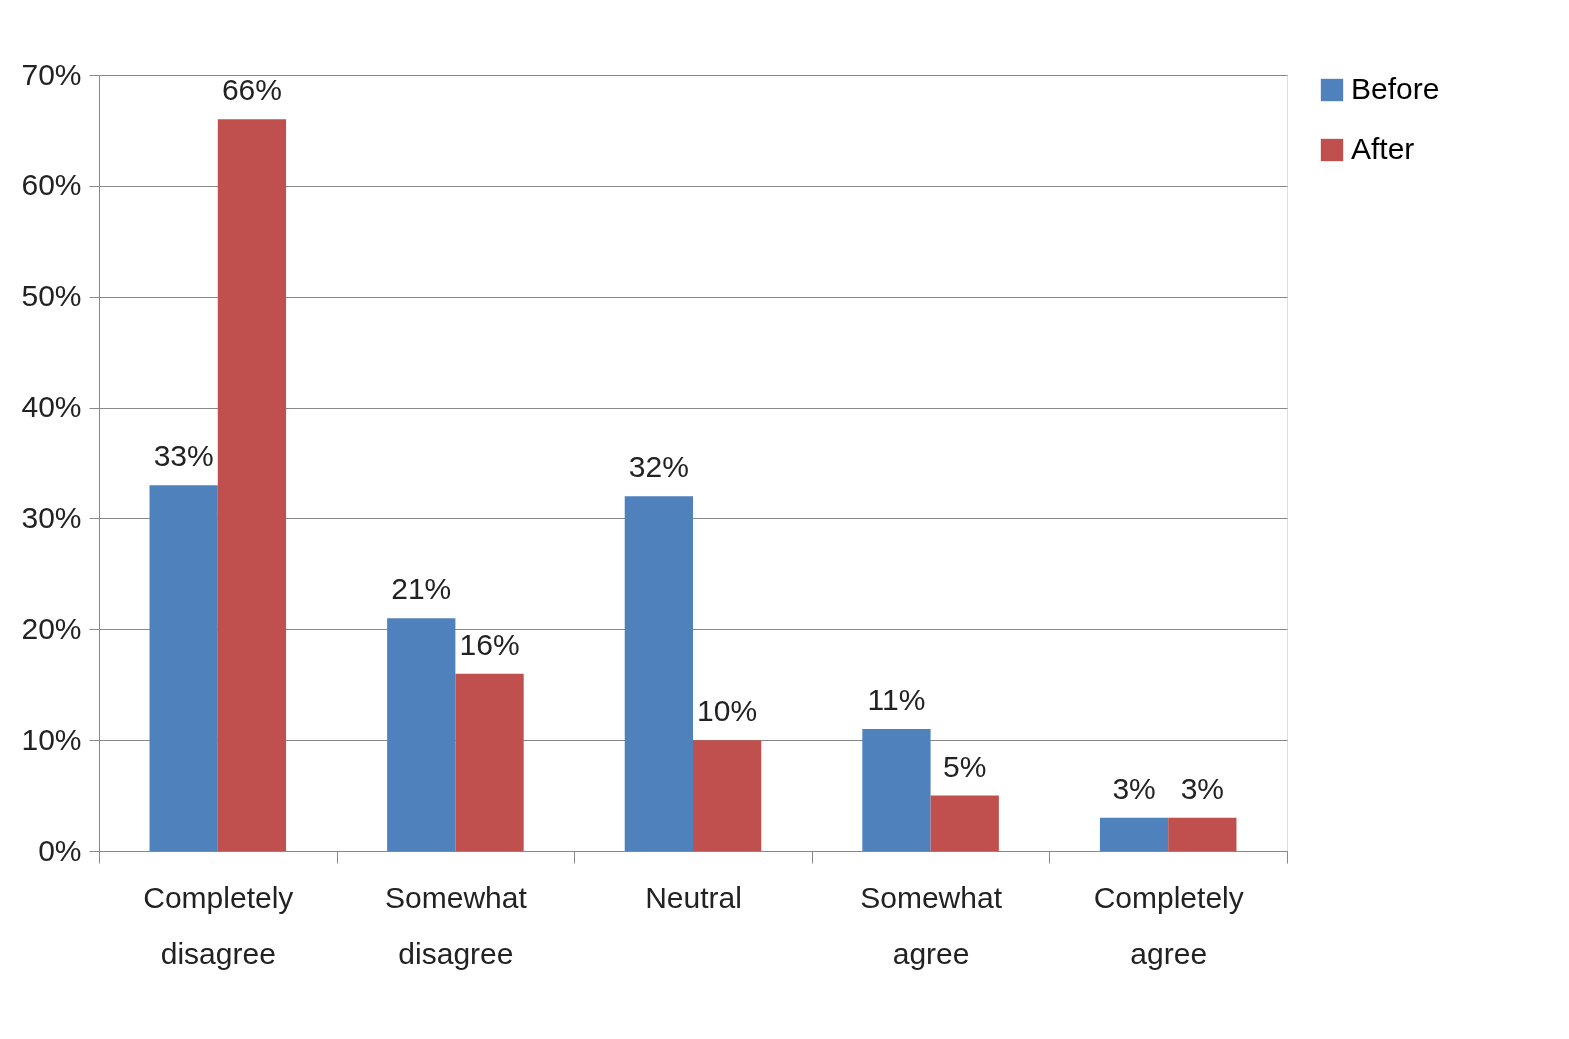 Image resolution: width=1569 pixels, height=1039 pixels. I want to click on data-label: 33%, so click(183, 456).